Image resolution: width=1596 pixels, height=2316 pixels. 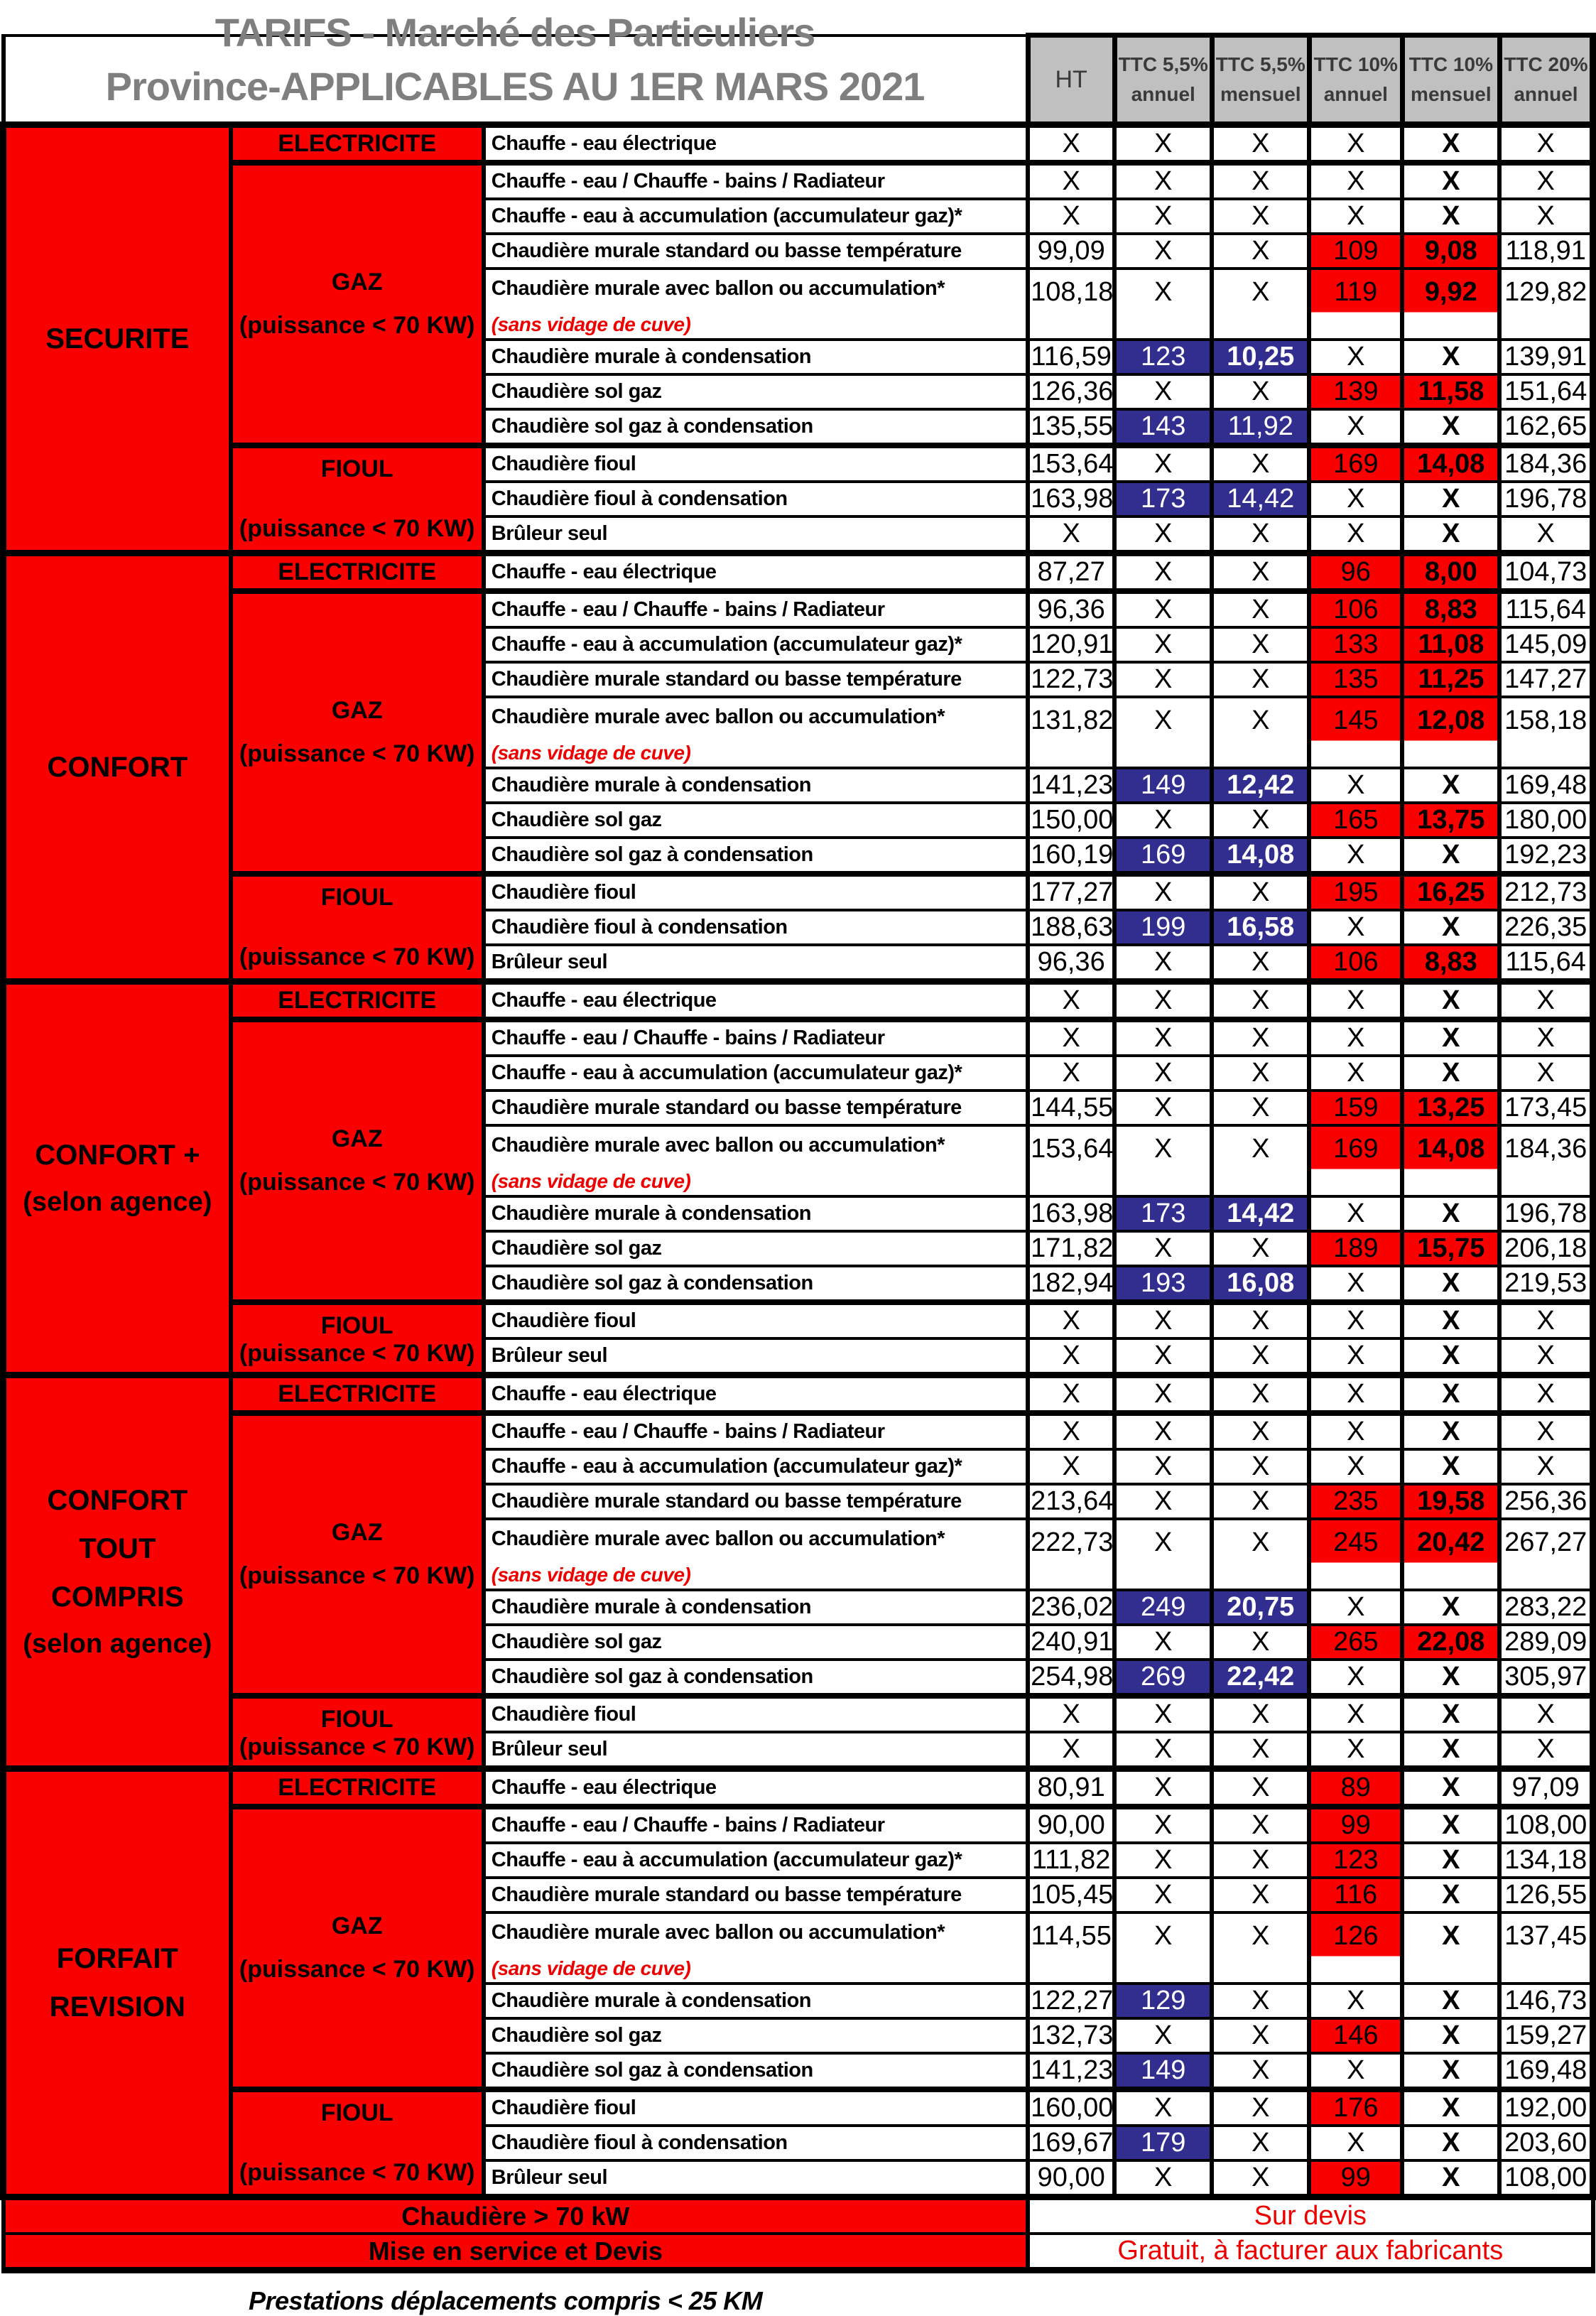 I want to click on section-name: FORFAIT REVISION, so click(x=117, y=1983).